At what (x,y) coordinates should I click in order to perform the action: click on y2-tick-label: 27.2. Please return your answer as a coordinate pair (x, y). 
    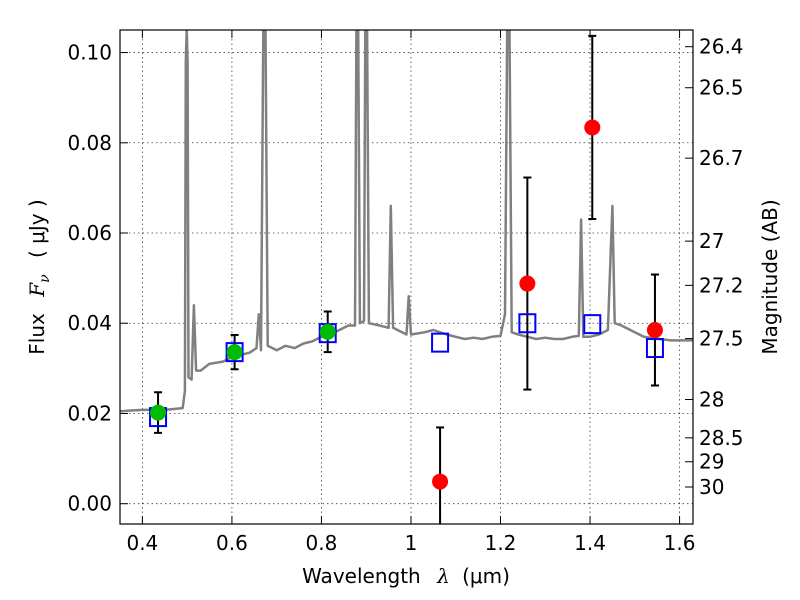
    Looking at the image, I should click on (721, 285).